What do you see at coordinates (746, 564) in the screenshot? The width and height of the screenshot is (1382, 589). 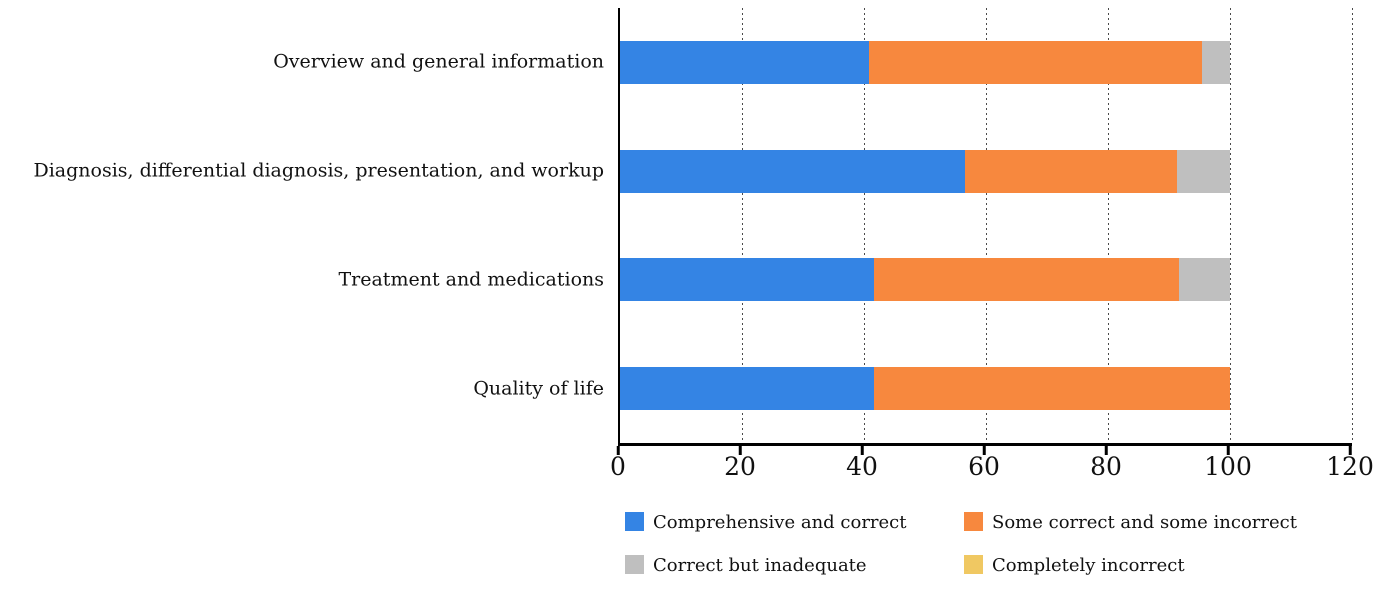 I see `legend-item: Correct but inadequate` at bounding box center [746, 564].